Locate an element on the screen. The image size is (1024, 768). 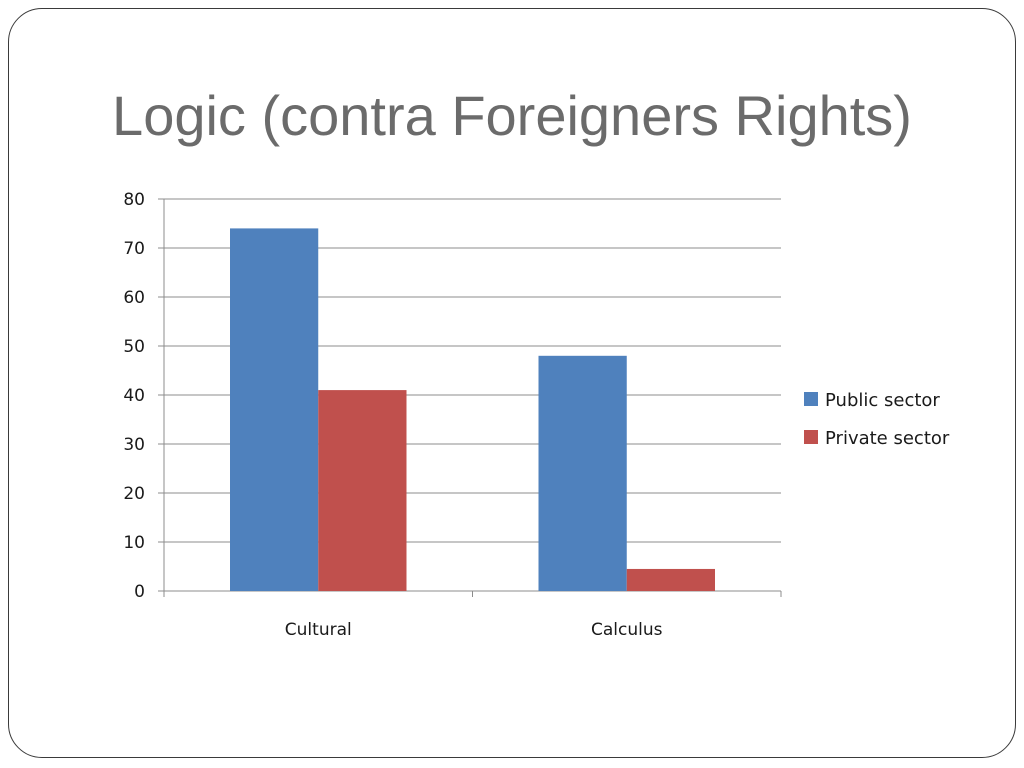
category-labels: Cultural Calculus is located at coordinates (474, 630).